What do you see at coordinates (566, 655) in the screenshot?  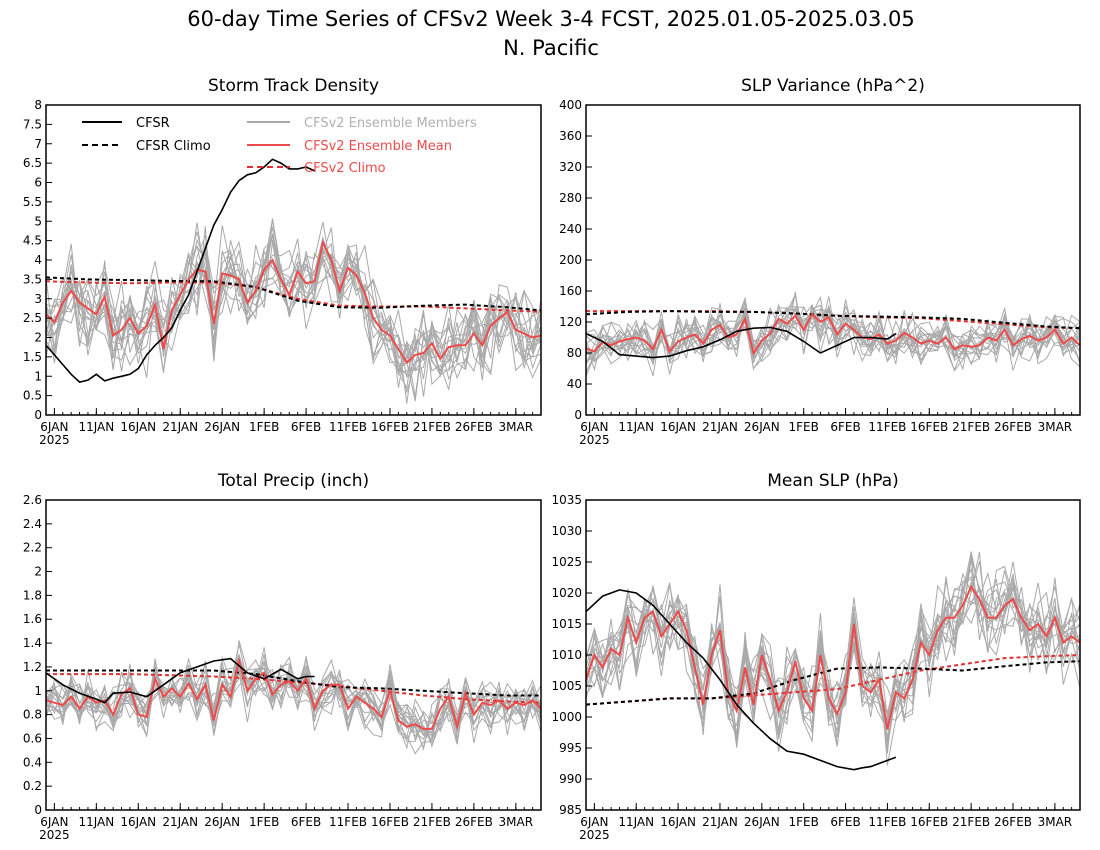 I see `y-tick-label: 1010` at bounding box center [566, 655].